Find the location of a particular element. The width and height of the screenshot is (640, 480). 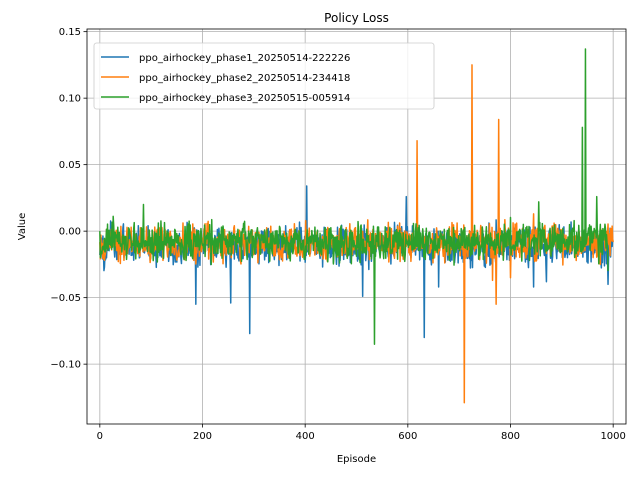

y-tick-label: −0.10 is located at coordinates (65, 365).